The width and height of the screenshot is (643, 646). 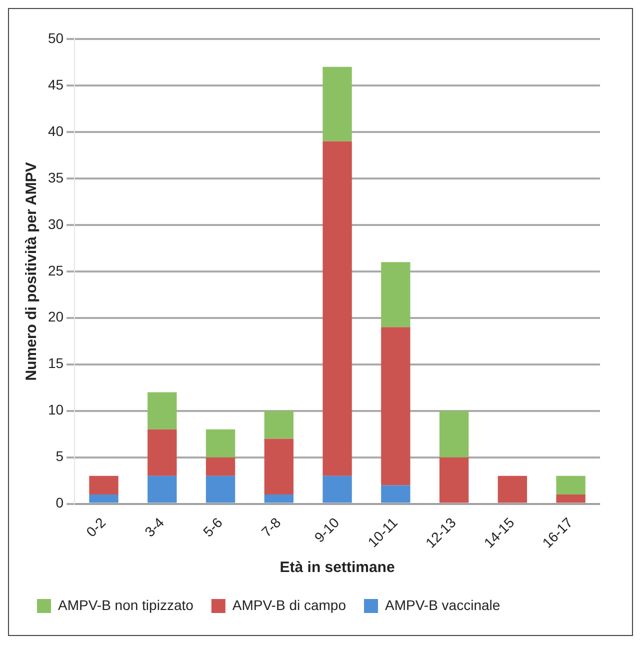 I want to click on y-tick-label: 10, so click(x=56, y=410).